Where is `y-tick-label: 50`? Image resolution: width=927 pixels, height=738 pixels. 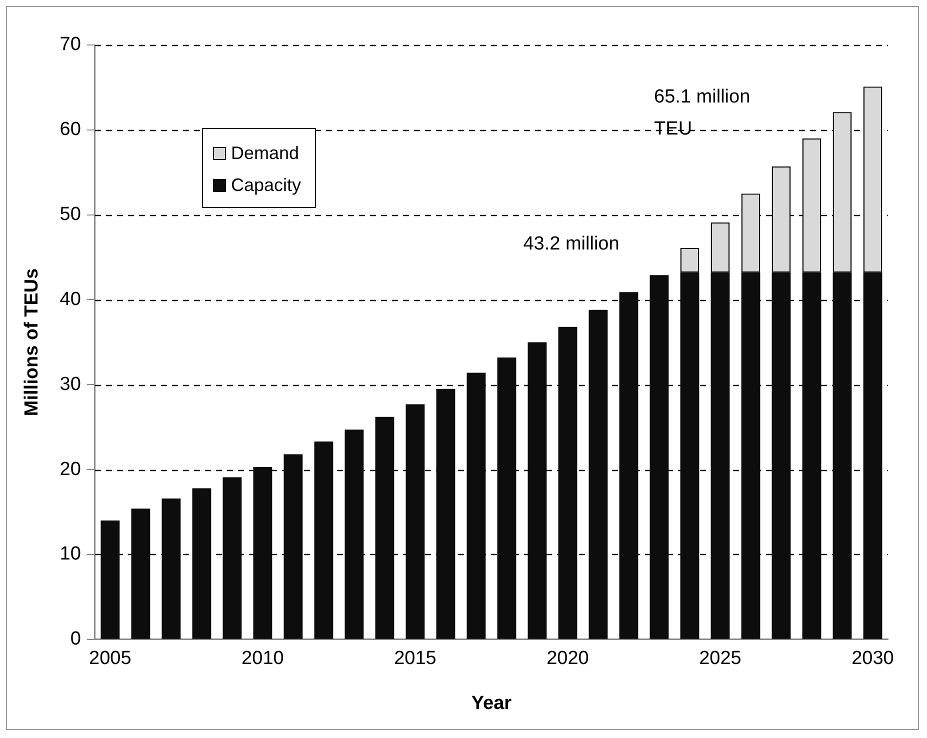
y-tick-label: 50 is located at coordinates (70, 215).